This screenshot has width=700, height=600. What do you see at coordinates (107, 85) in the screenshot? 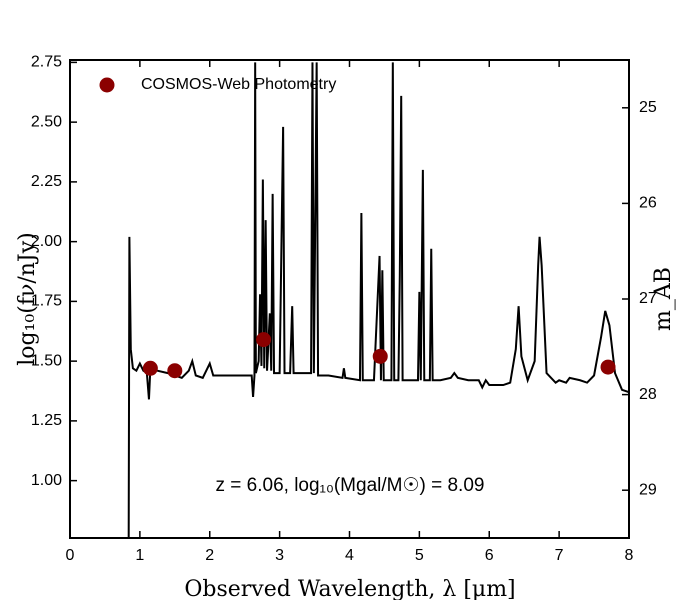
I see `legend-marker` at bounding box center [107, 85].